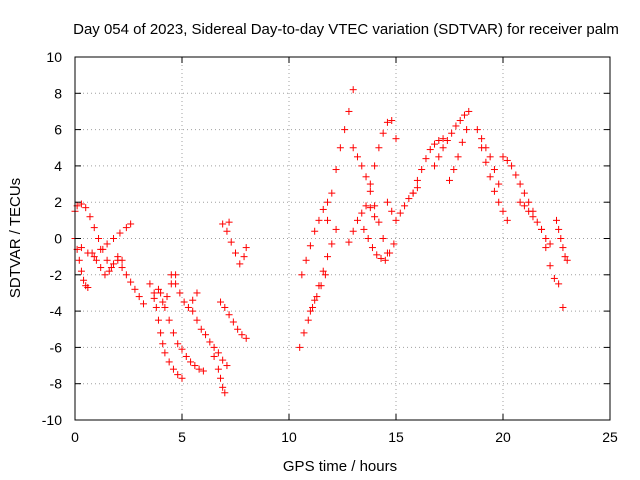 The width and height of the screenshot is (640, 480). What do you see at coordinates (52, 420) in the screenshot?
I see `y-tick-label: -10` at bounding box center [52, 420].